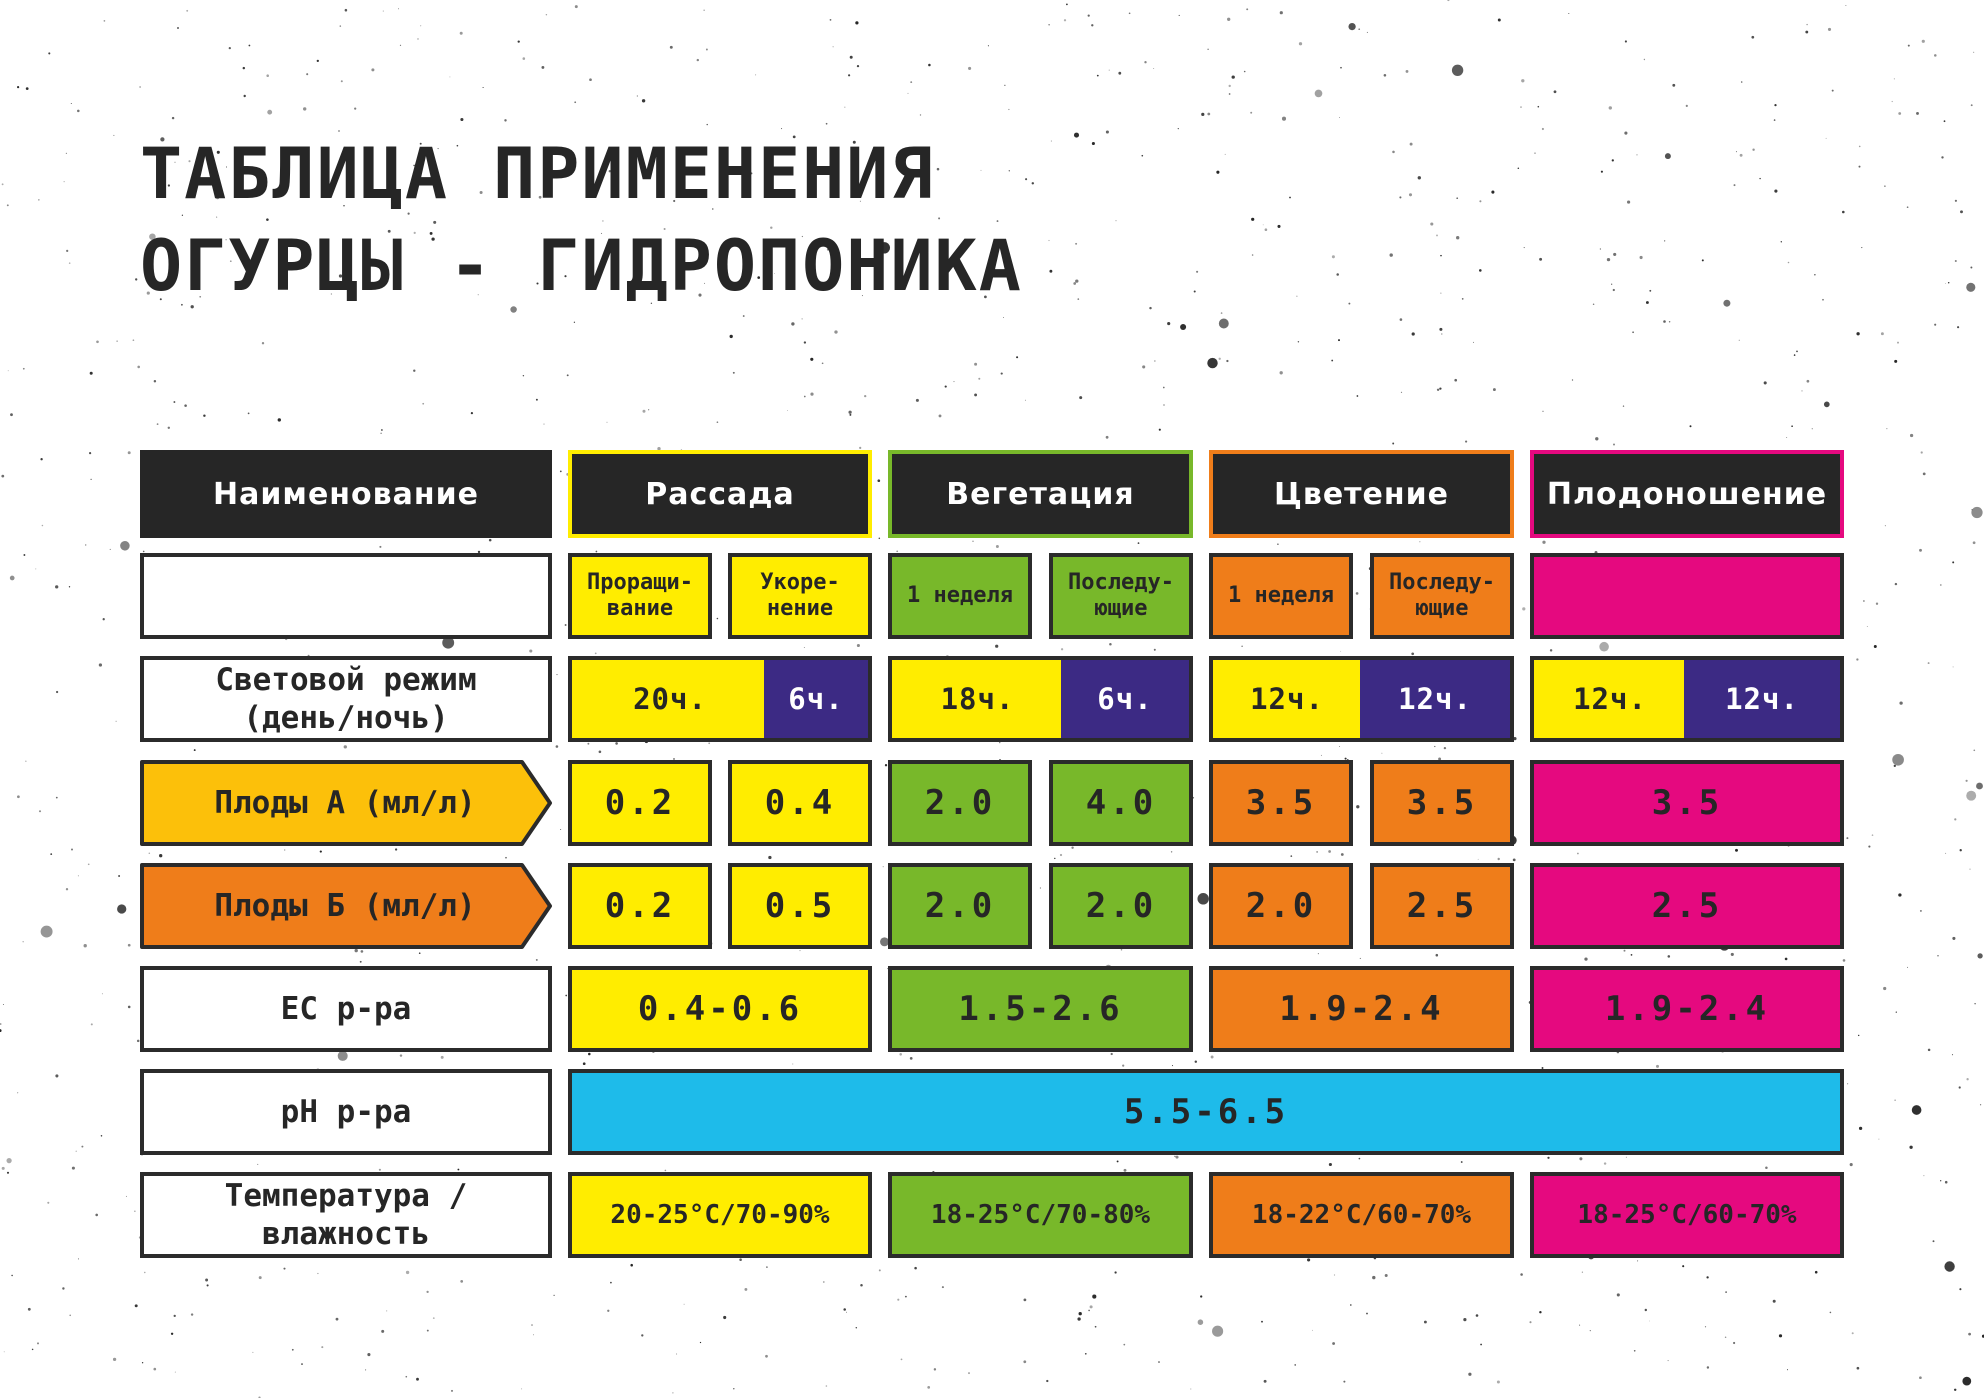 This screenshot has height=1398, width=1984. I want to click on title-line-1: ТАБЛИЦА ПРИМЕНЕНИЯ, so click(537, 174).